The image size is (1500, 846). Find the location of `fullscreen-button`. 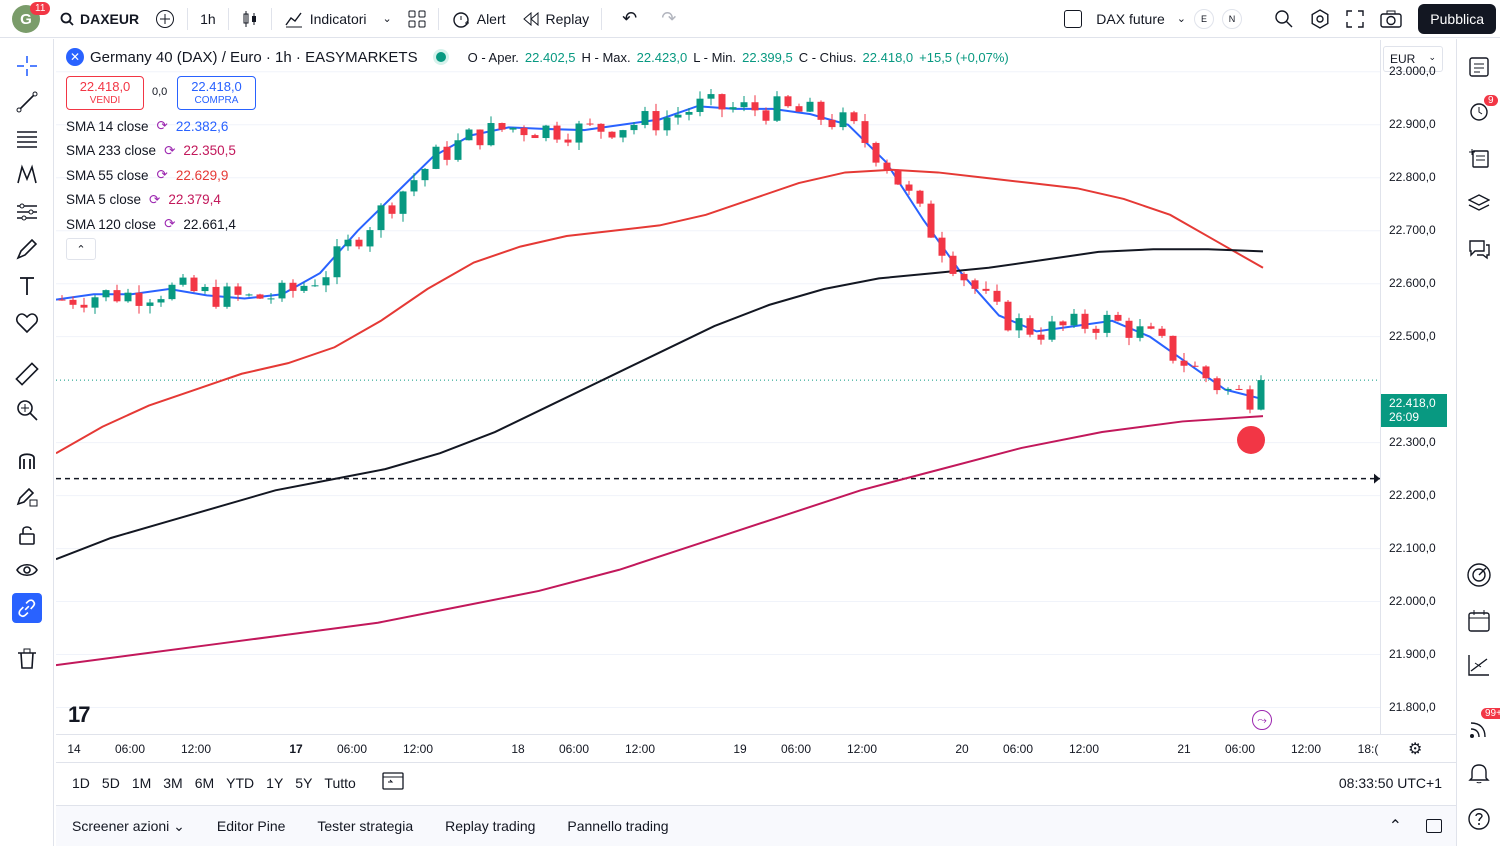

fullscreen-button is located at coordinates (1355, 19).